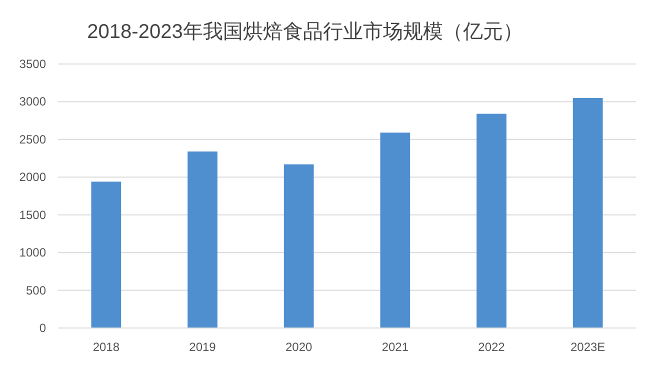 The width and height of the screenshot is (660, 371). I want to click on x-tick-label: 2021, so click(395, 347).